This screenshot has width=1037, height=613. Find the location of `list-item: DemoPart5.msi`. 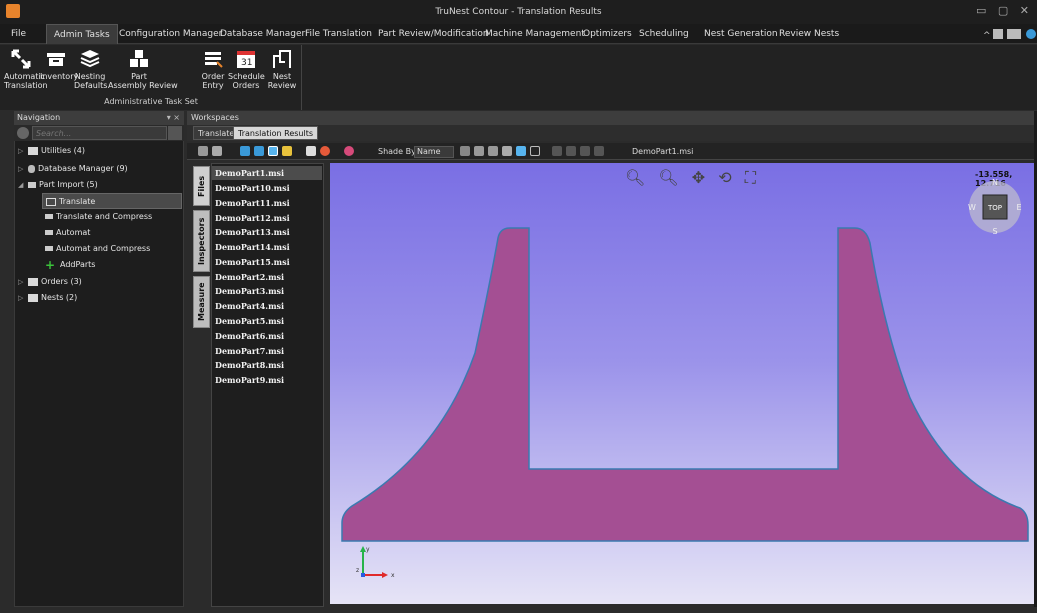

list-item: DemoPart5.msi is located at coordinates (267, 321).